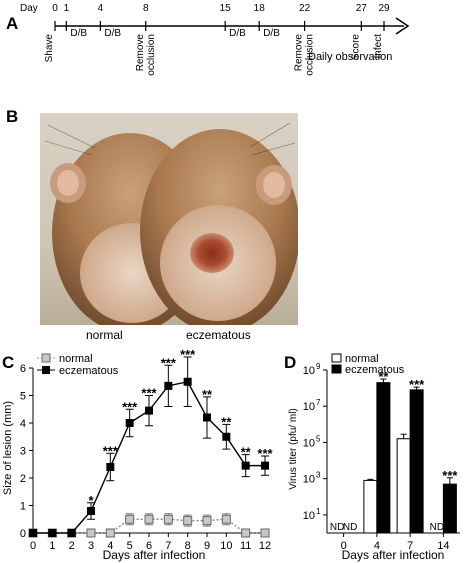 The width and height of the screenshot is (475, 563). Describe the element at coordinates (8, 362) in the screenshot. I see `panel-c-letter: C` at that location.